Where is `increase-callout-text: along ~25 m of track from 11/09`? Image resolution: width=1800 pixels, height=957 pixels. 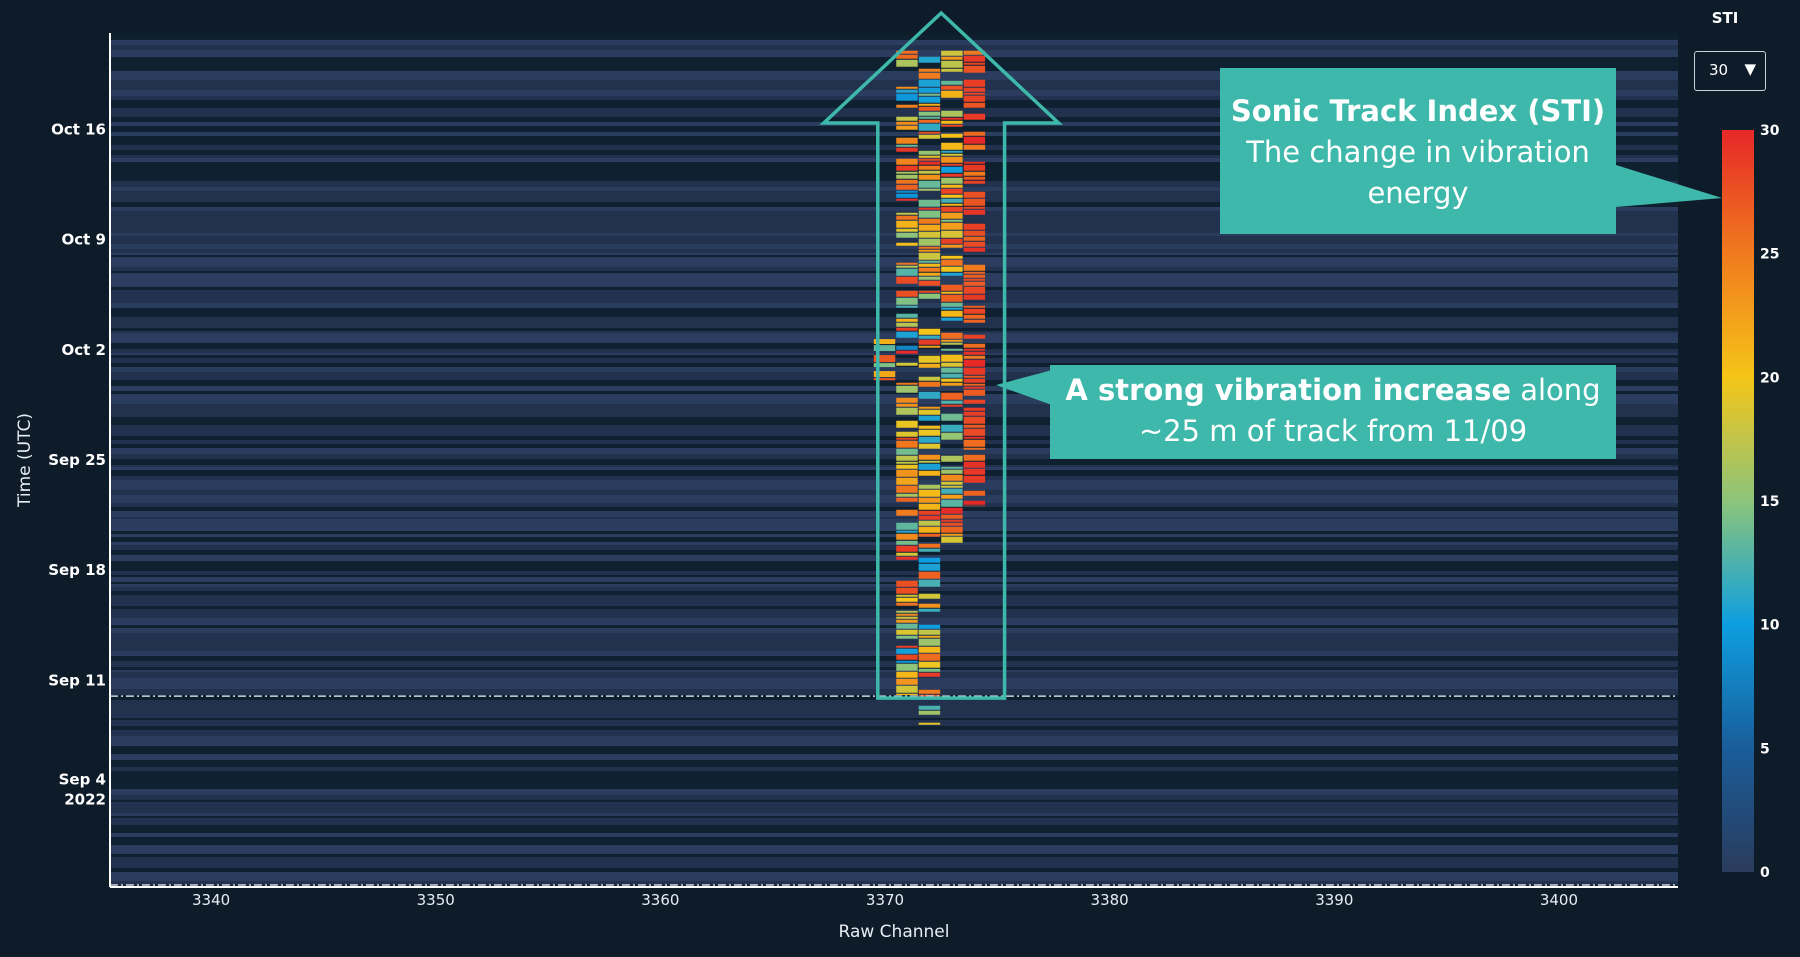
increase-callout-text: along ~25 m of track from 11/09 is located at coordinates (1369, 410).